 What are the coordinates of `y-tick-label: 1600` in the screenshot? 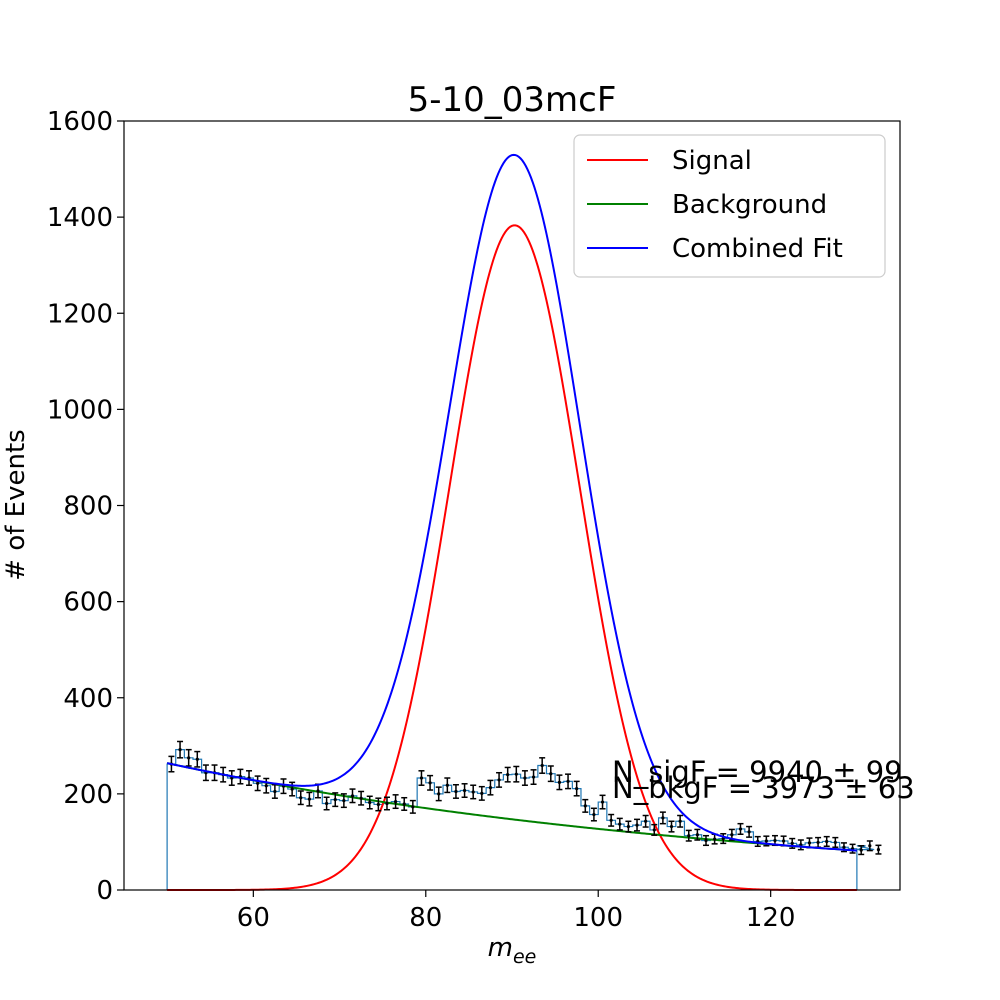 It's located at (80, 122).